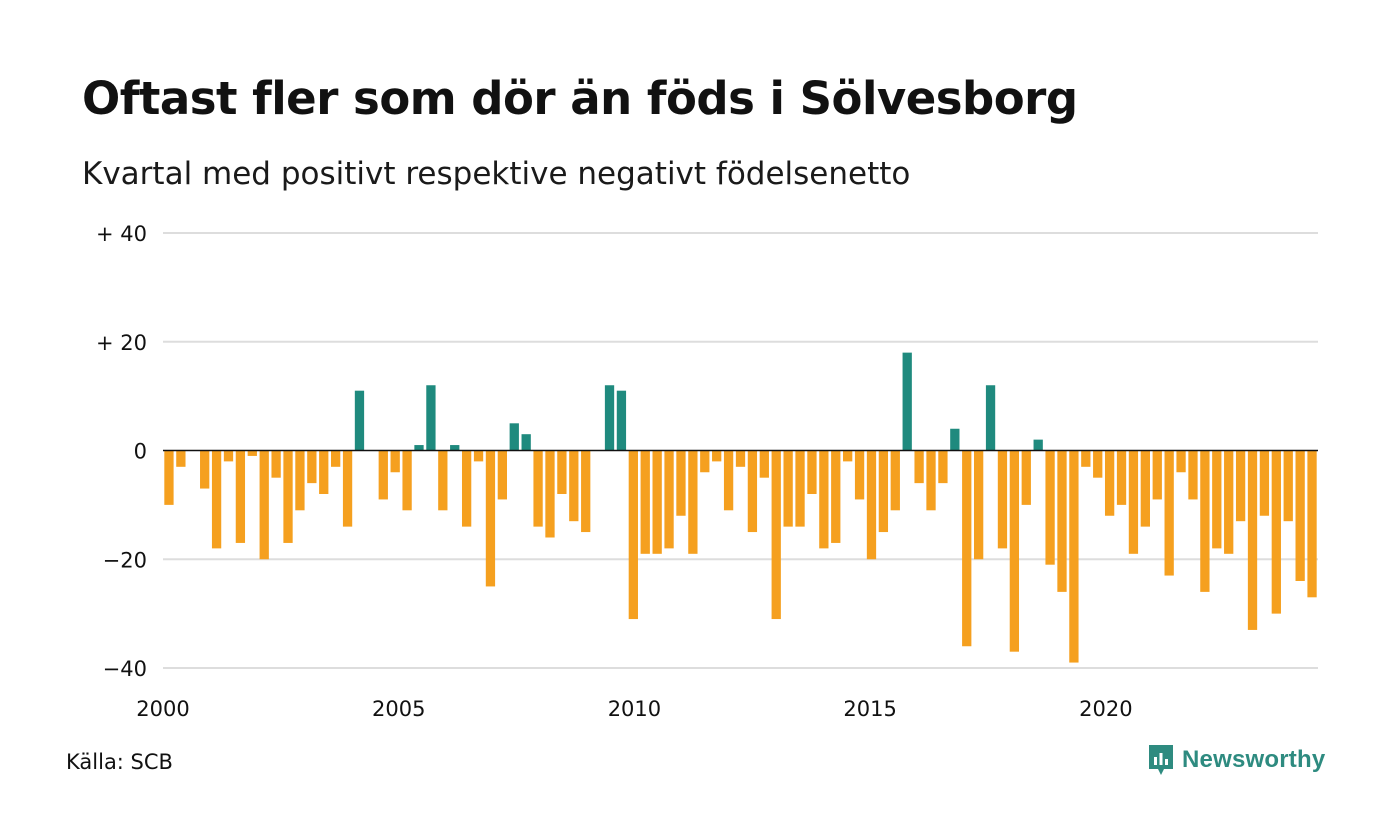 Image resolution: width=1400 pixels, height=840 pixels. What do you see at coordinates (1252, 540) in the screenshot?
I see `bar-2022-q4` at bounding box center [1252, 540].